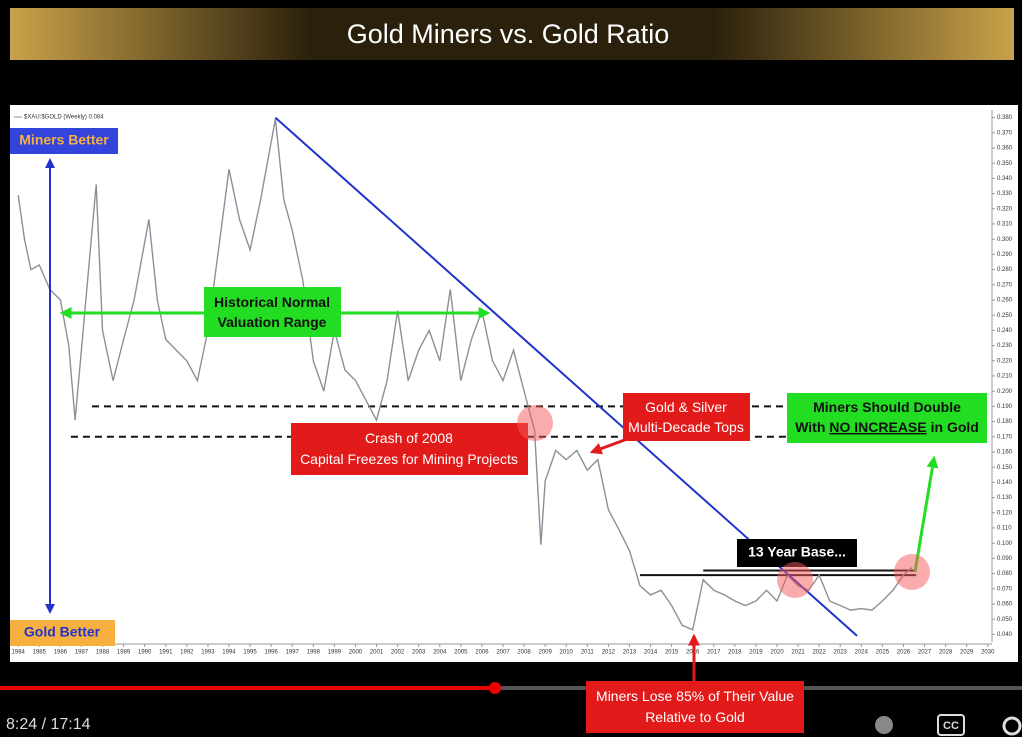 The width and height of the screenshot is (1022, 737). I want to click on y-tick-label: 0.080, so click(1005, 574).